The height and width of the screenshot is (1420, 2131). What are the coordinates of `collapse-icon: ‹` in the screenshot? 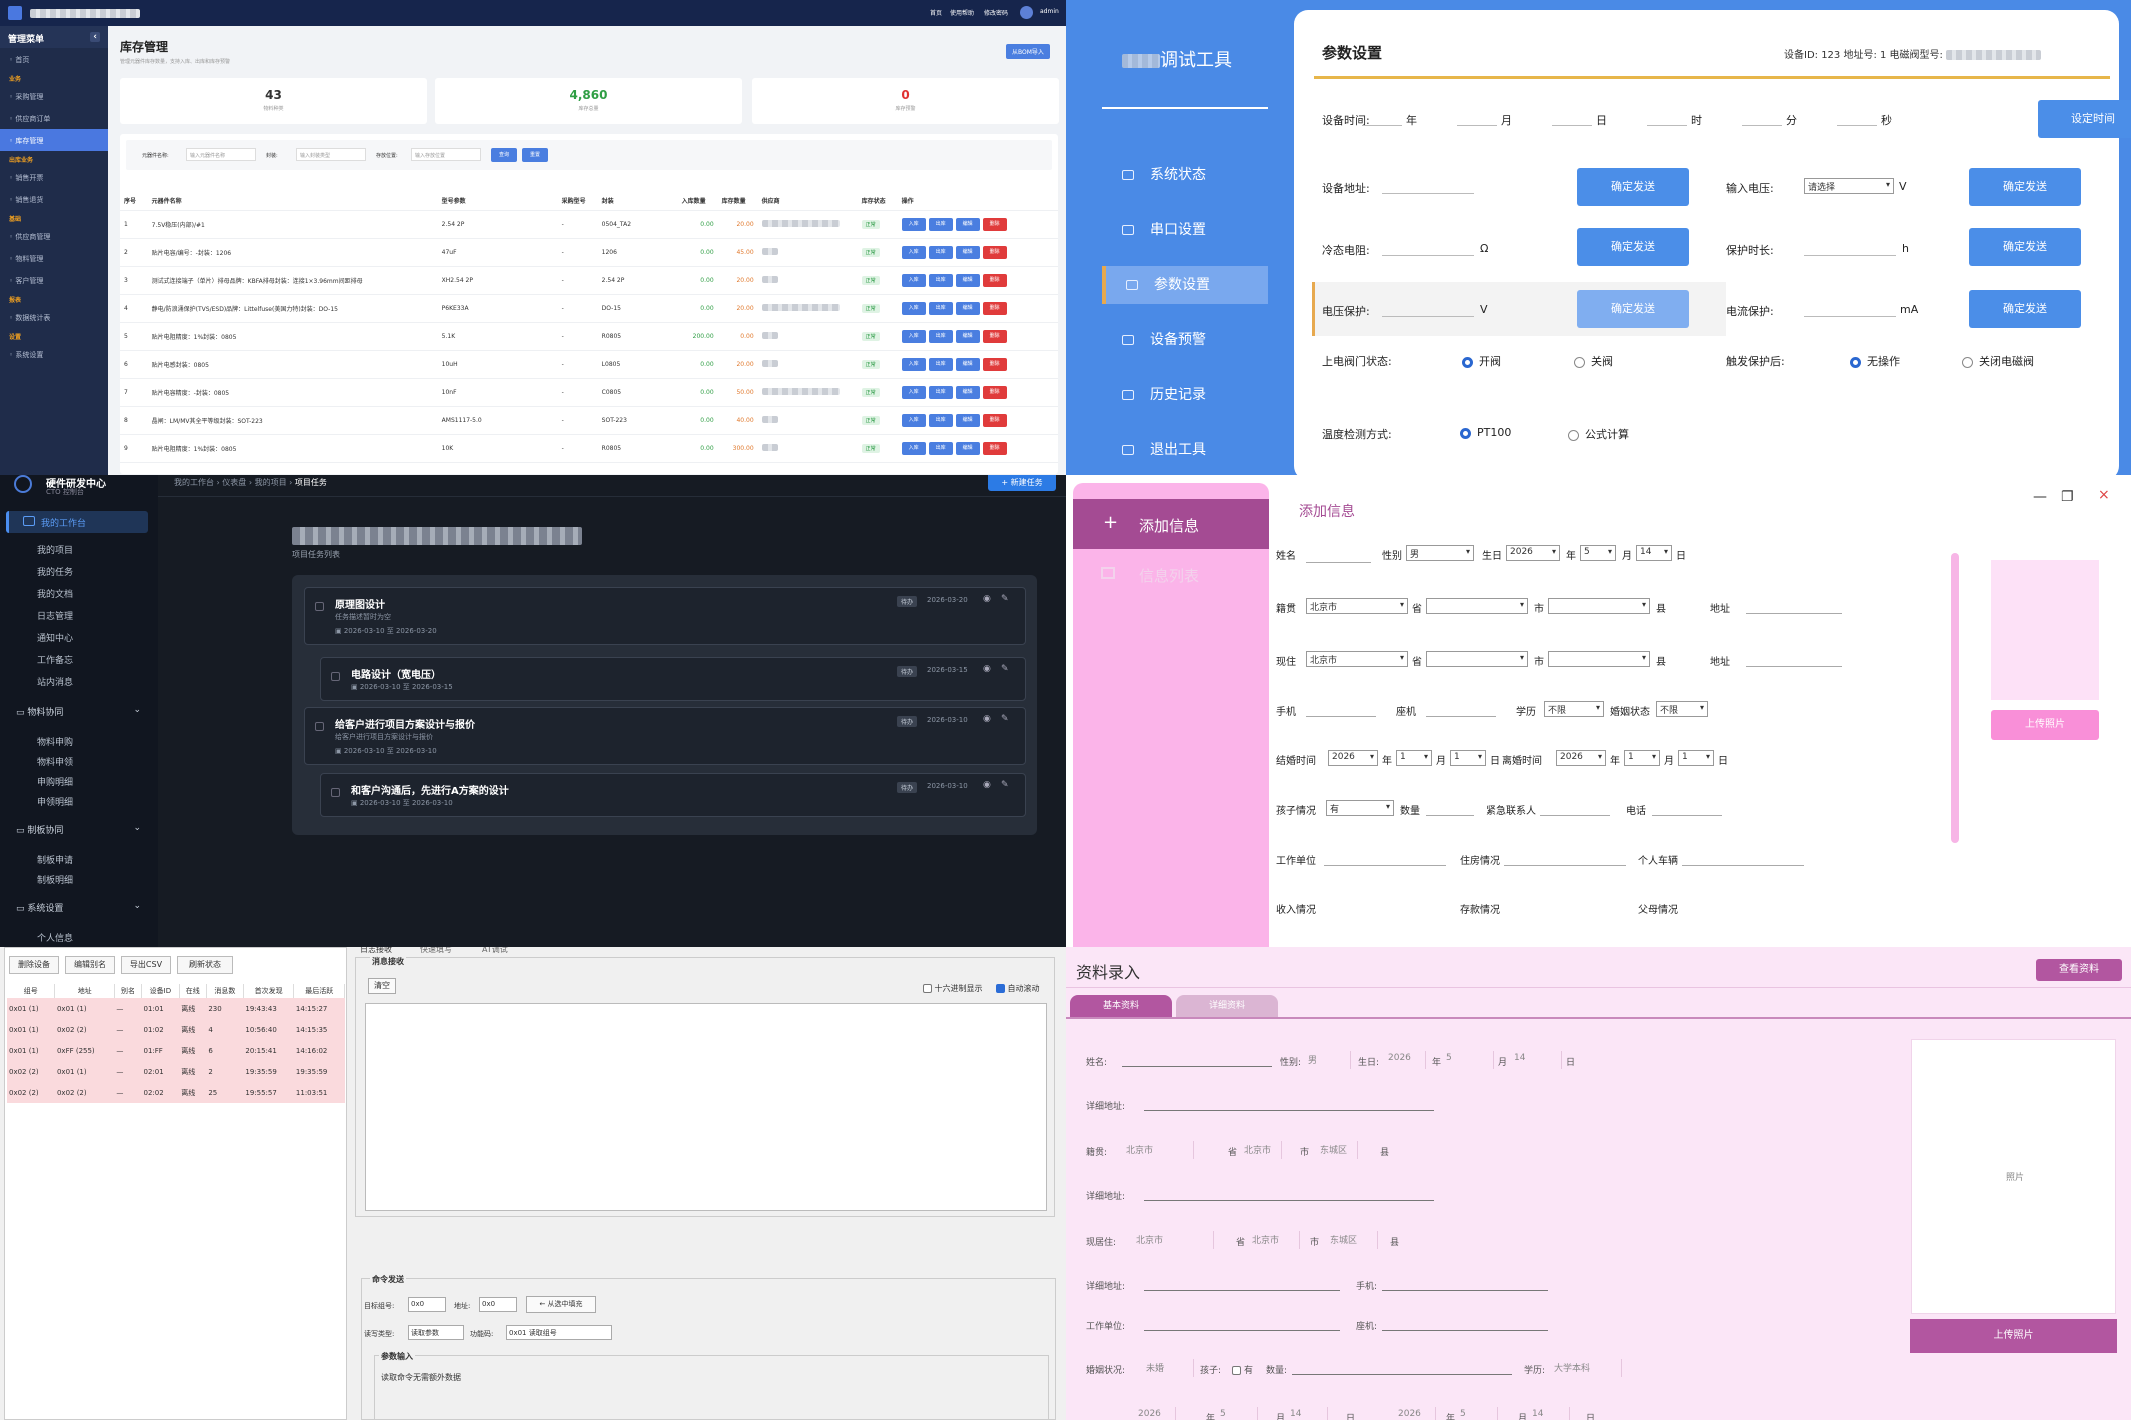 It's located at (95, 37).